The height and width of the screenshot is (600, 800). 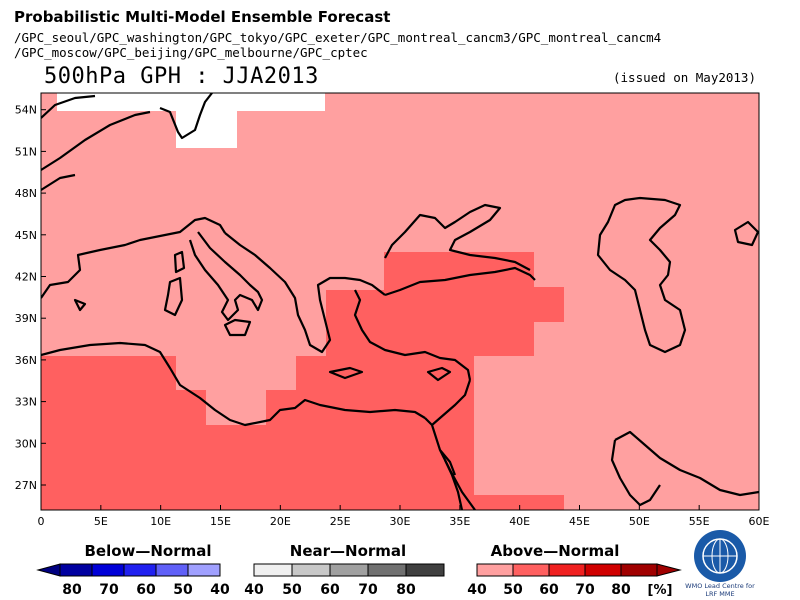 What do you see at coordinates (684, 77) in the screenshot?
I see `issued-date: (issued on May2013)` at bounding box center [684, 77].